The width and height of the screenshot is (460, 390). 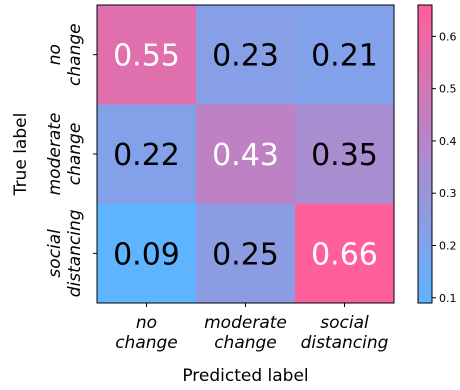 I want to click on cell-value-label: 0.21, so click(x=344, y=56).